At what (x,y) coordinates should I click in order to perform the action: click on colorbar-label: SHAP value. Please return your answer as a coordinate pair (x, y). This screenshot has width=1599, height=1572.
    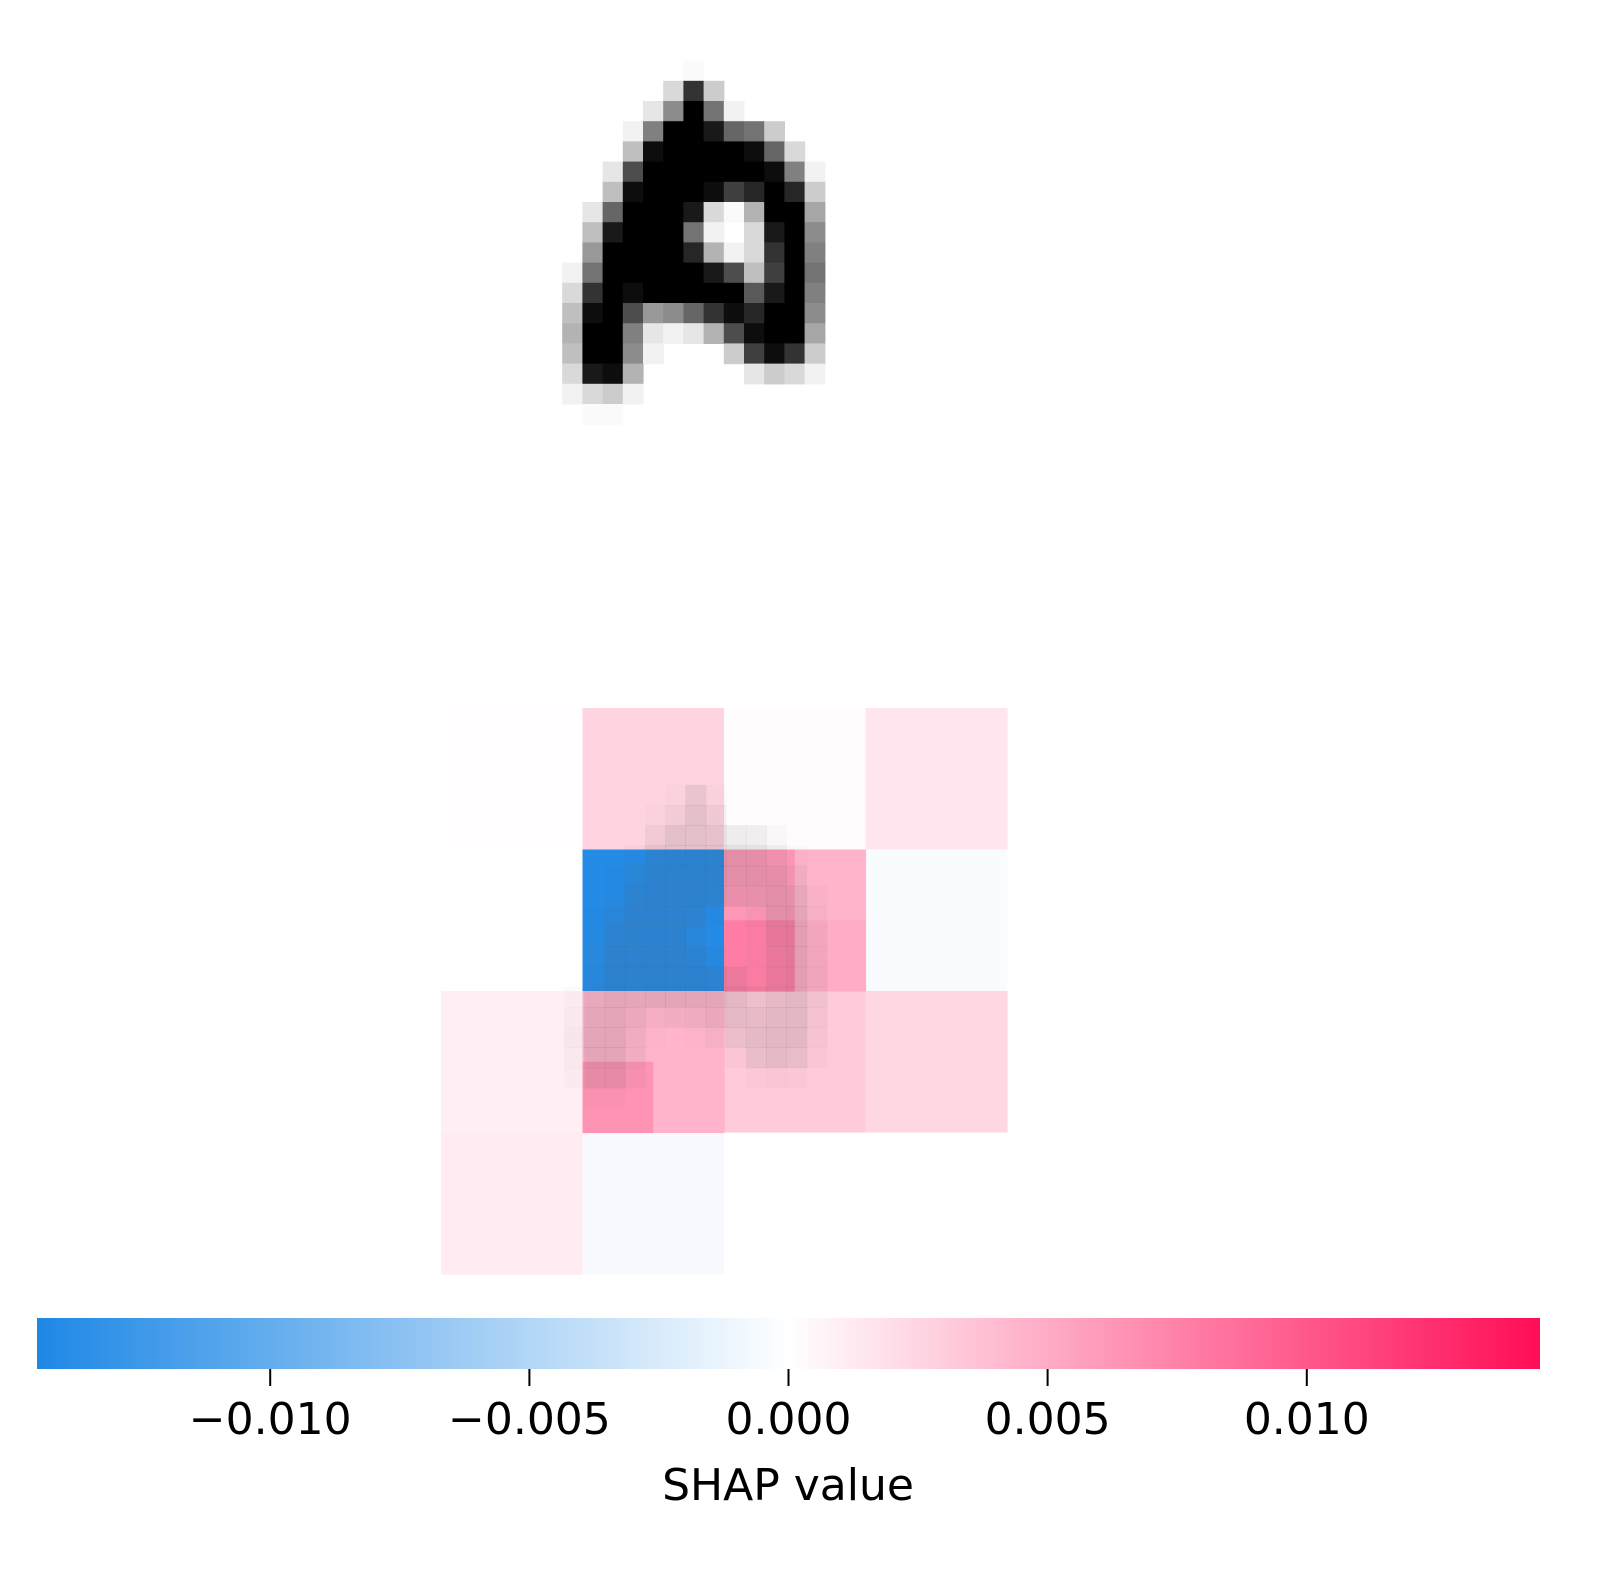
    Looking at the image, I should click on (788, 1485).